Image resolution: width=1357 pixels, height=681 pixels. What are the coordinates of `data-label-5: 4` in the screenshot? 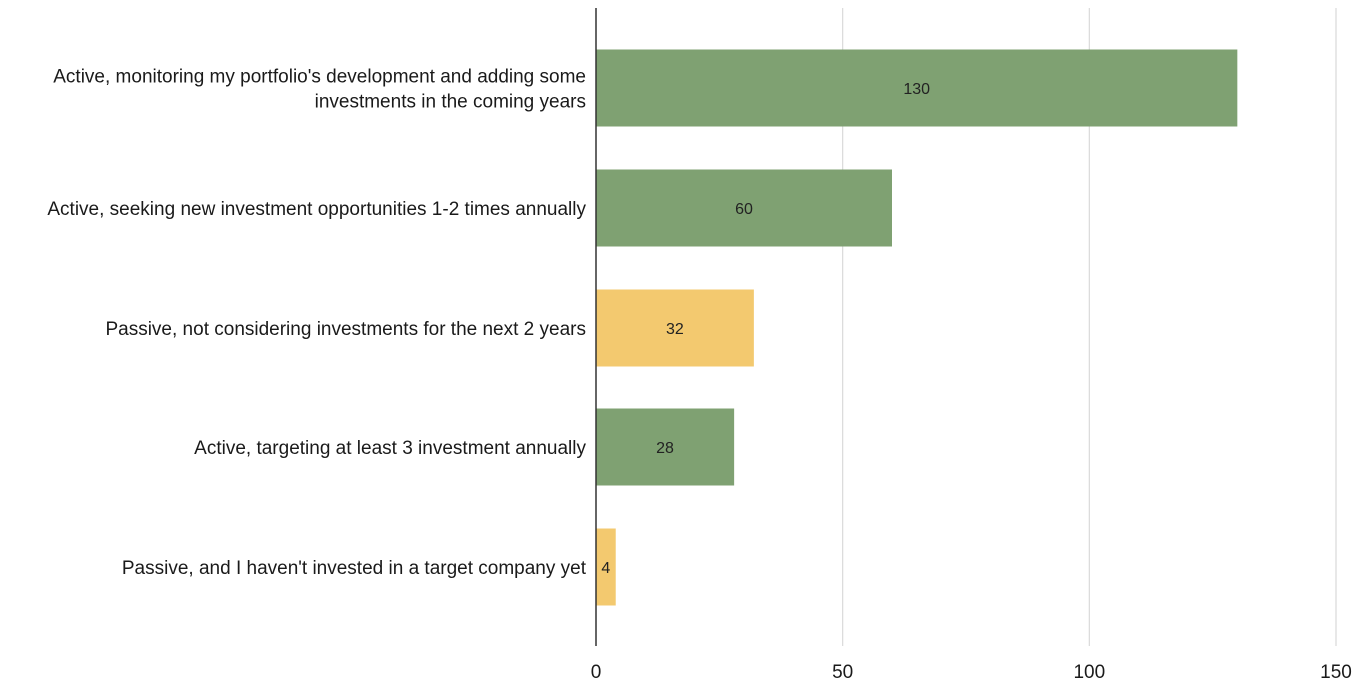 It's located at (605, 568).